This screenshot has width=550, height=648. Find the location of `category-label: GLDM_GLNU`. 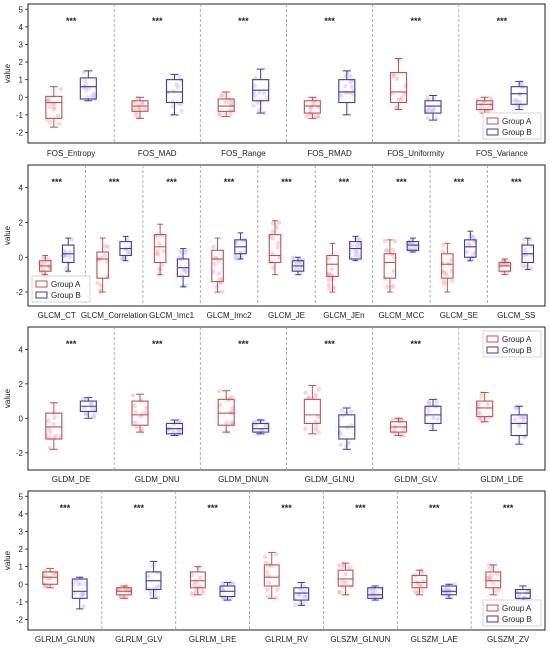

category-label: GLDM_GLNU is located at coordinates (330, 479).